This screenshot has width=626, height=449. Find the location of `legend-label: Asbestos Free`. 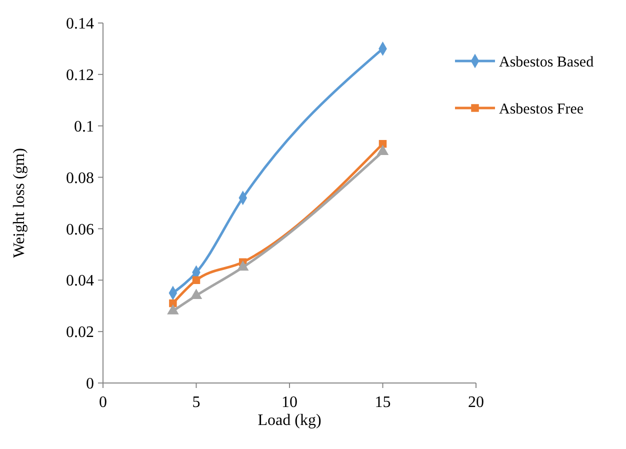

legend-label: Asbestos Free is located at coordinates (541, 109).